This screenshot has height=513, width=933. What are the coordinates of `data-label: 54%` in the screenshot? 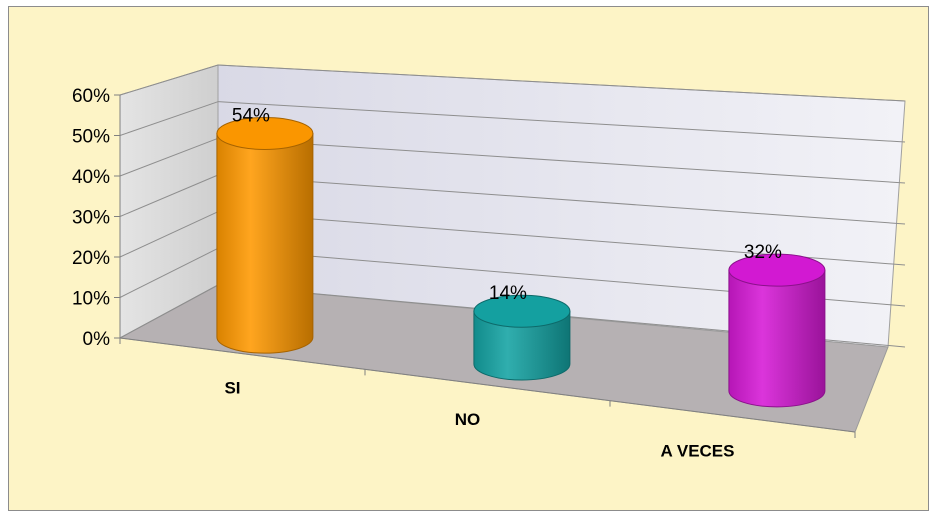 It's located at (251, 115).